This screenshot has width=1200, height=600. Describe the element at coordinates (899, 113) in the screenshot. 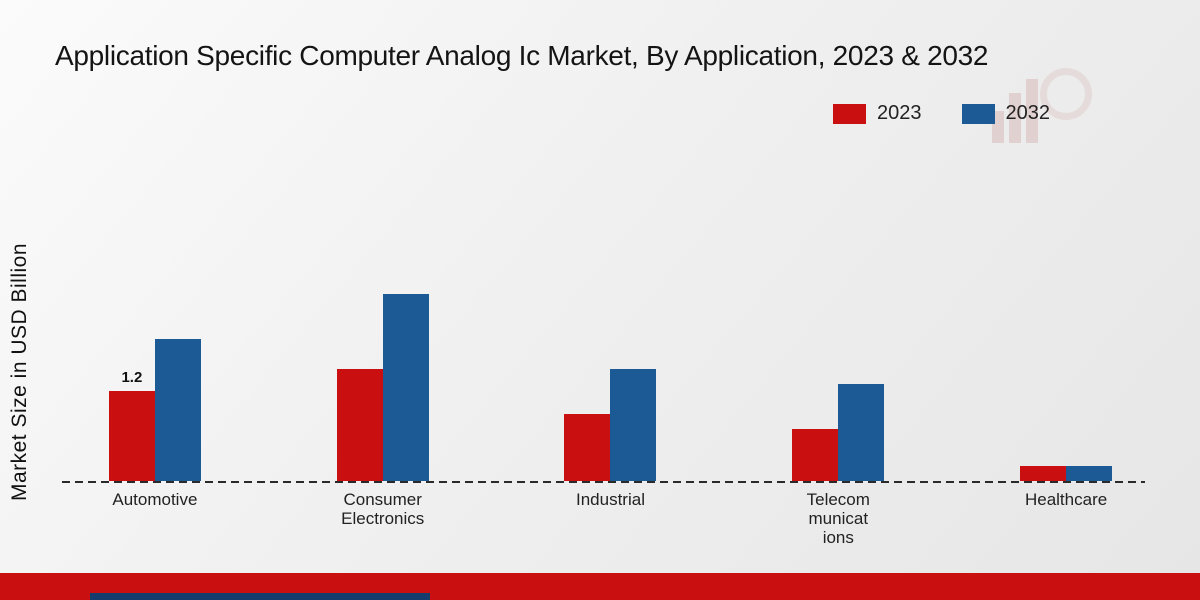

I see `legend-label-2023: 2023` at that location.